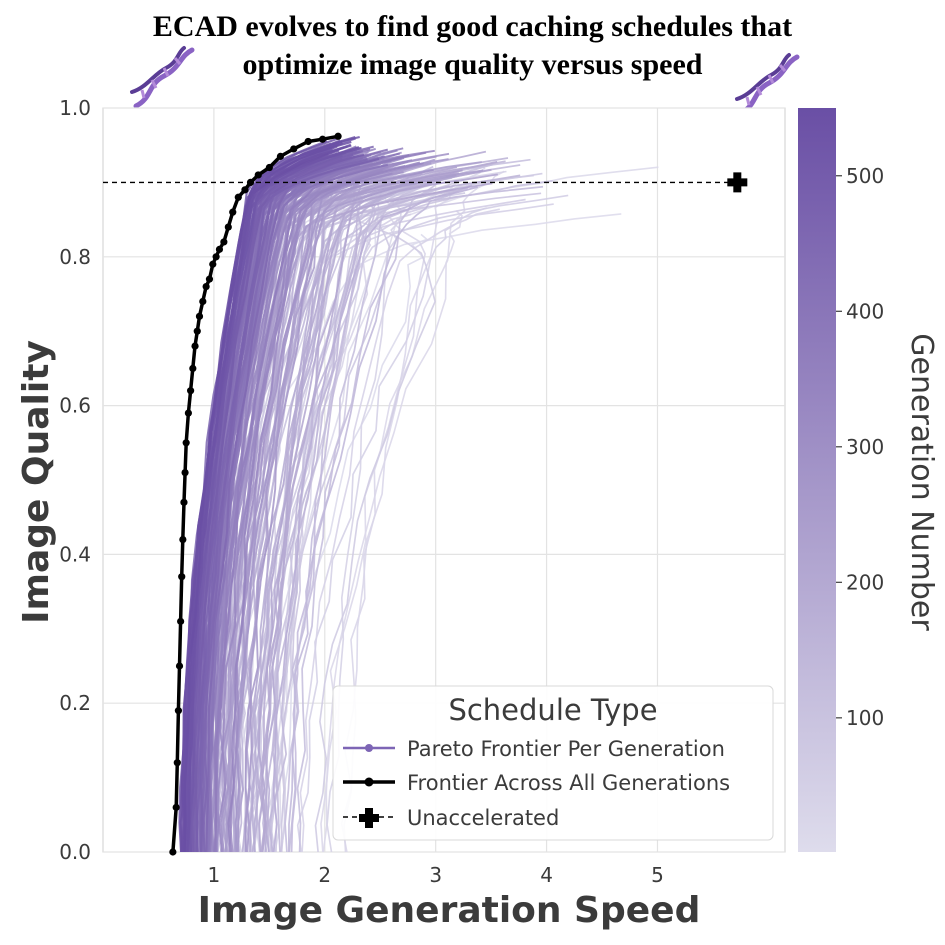 The height and width of the screenshot is (945, 945). Describe the element at coordinates (472, 64) in the screenshot. I see `chart-title-line-2: optimize image quality versus speed` at that location.